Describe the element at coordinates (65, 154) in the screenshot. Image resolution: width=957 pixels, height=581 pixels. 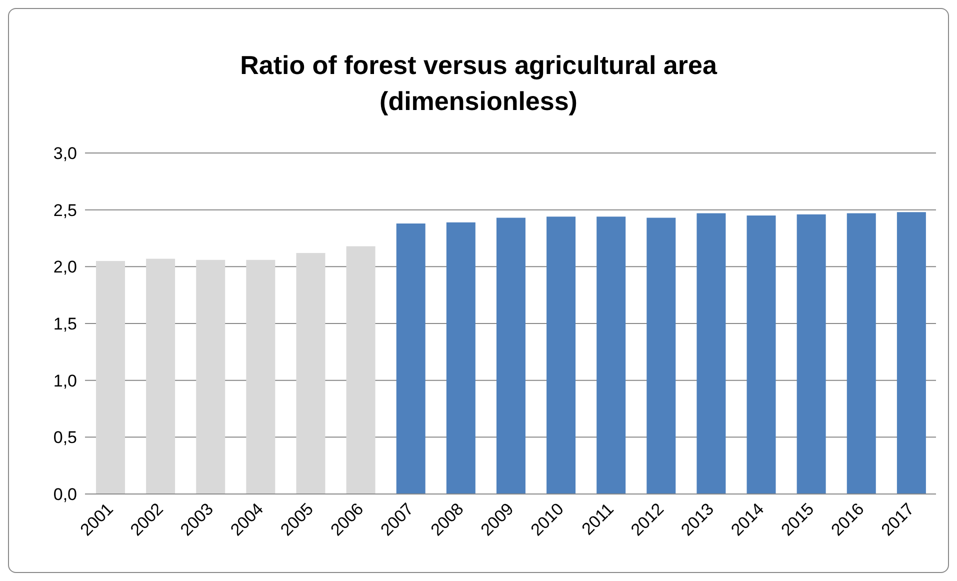
I see `y-tick-label: 3,0` at that location.